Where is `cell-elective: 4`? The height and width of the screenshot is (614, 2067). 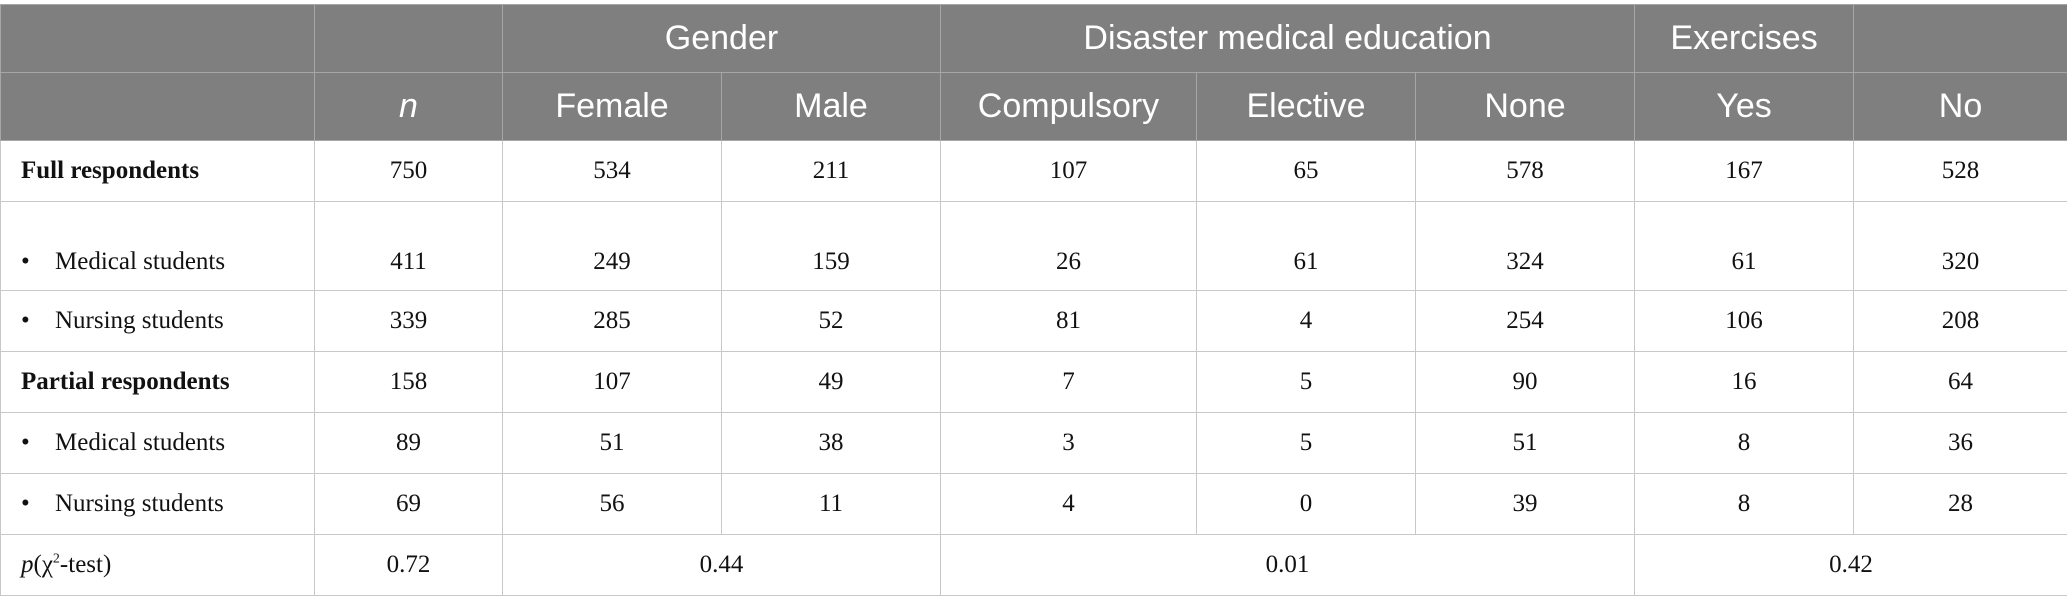 cell-elective: 4 is located at coordinates (1306, 321).